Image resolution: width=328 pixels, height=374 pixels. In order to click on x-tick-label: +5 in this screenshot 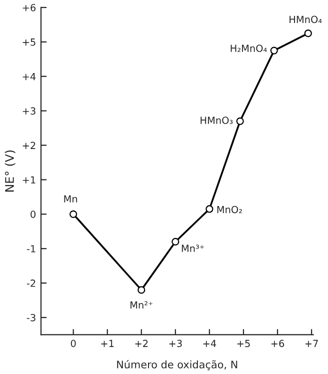, I will do `click(243, 344)`.